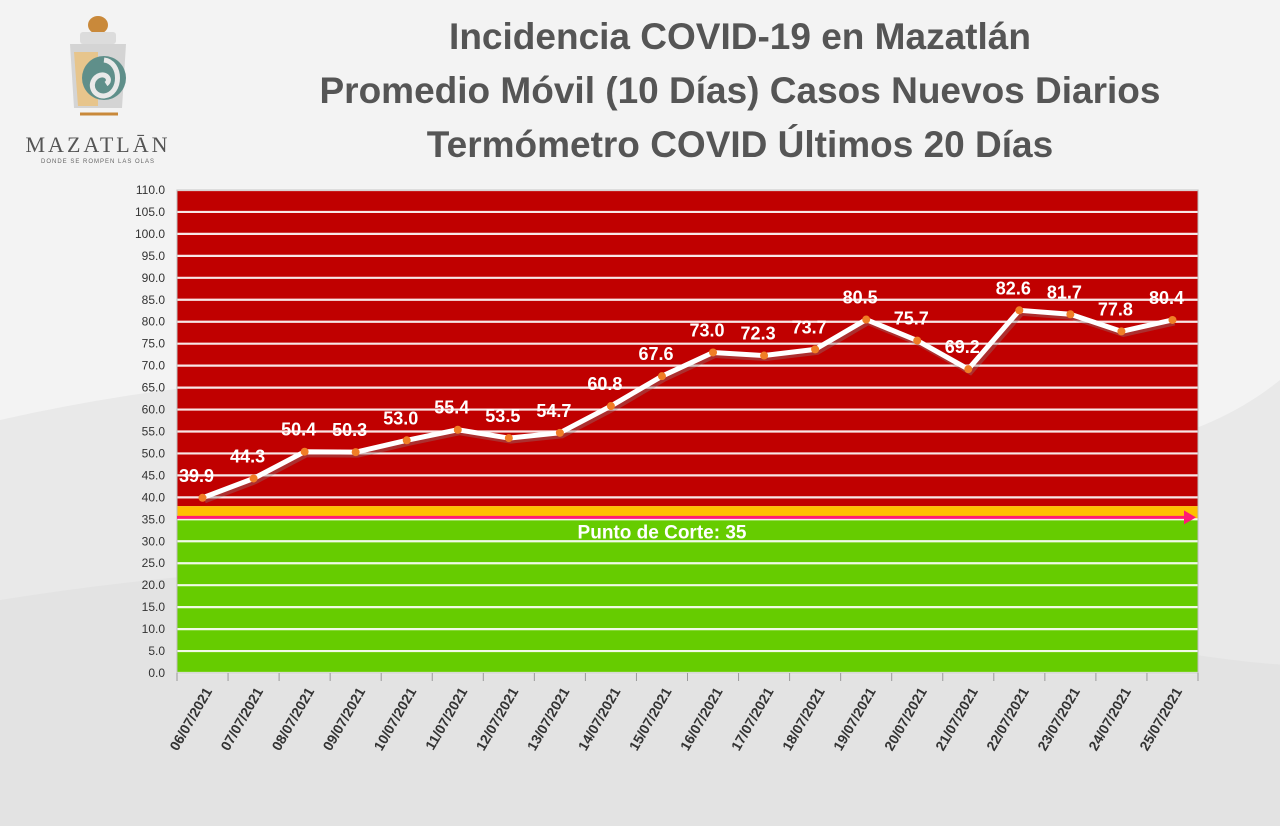 This screenshot has height=826, width=1280. I want to click on y-tick-label: 50.0, so click(154, 453).